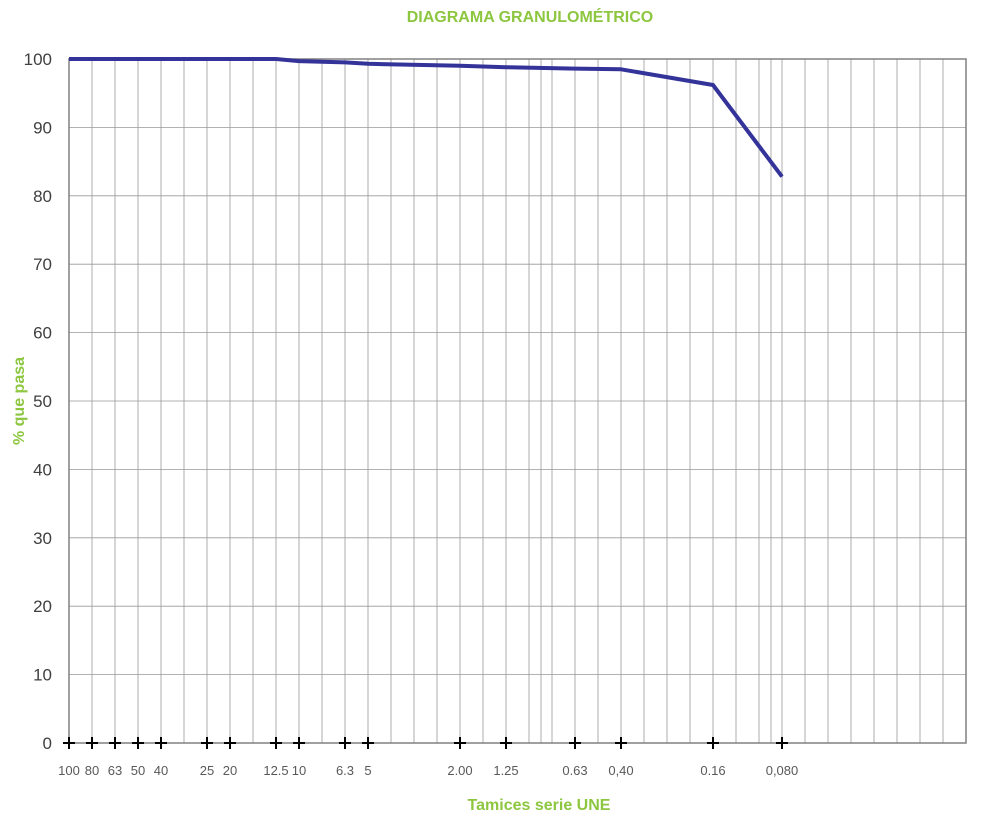 The width and height of the screenshot is (996, 822). I want to click on x-tick-label: 50, so click(138, 770).